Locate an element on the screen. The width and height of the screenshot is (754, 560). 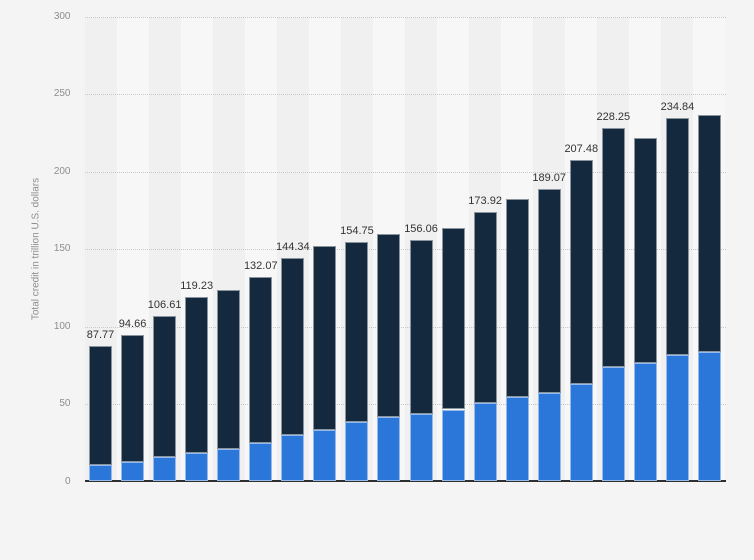
bar-value-label: 106.61 is located at coordinates (164, 305).